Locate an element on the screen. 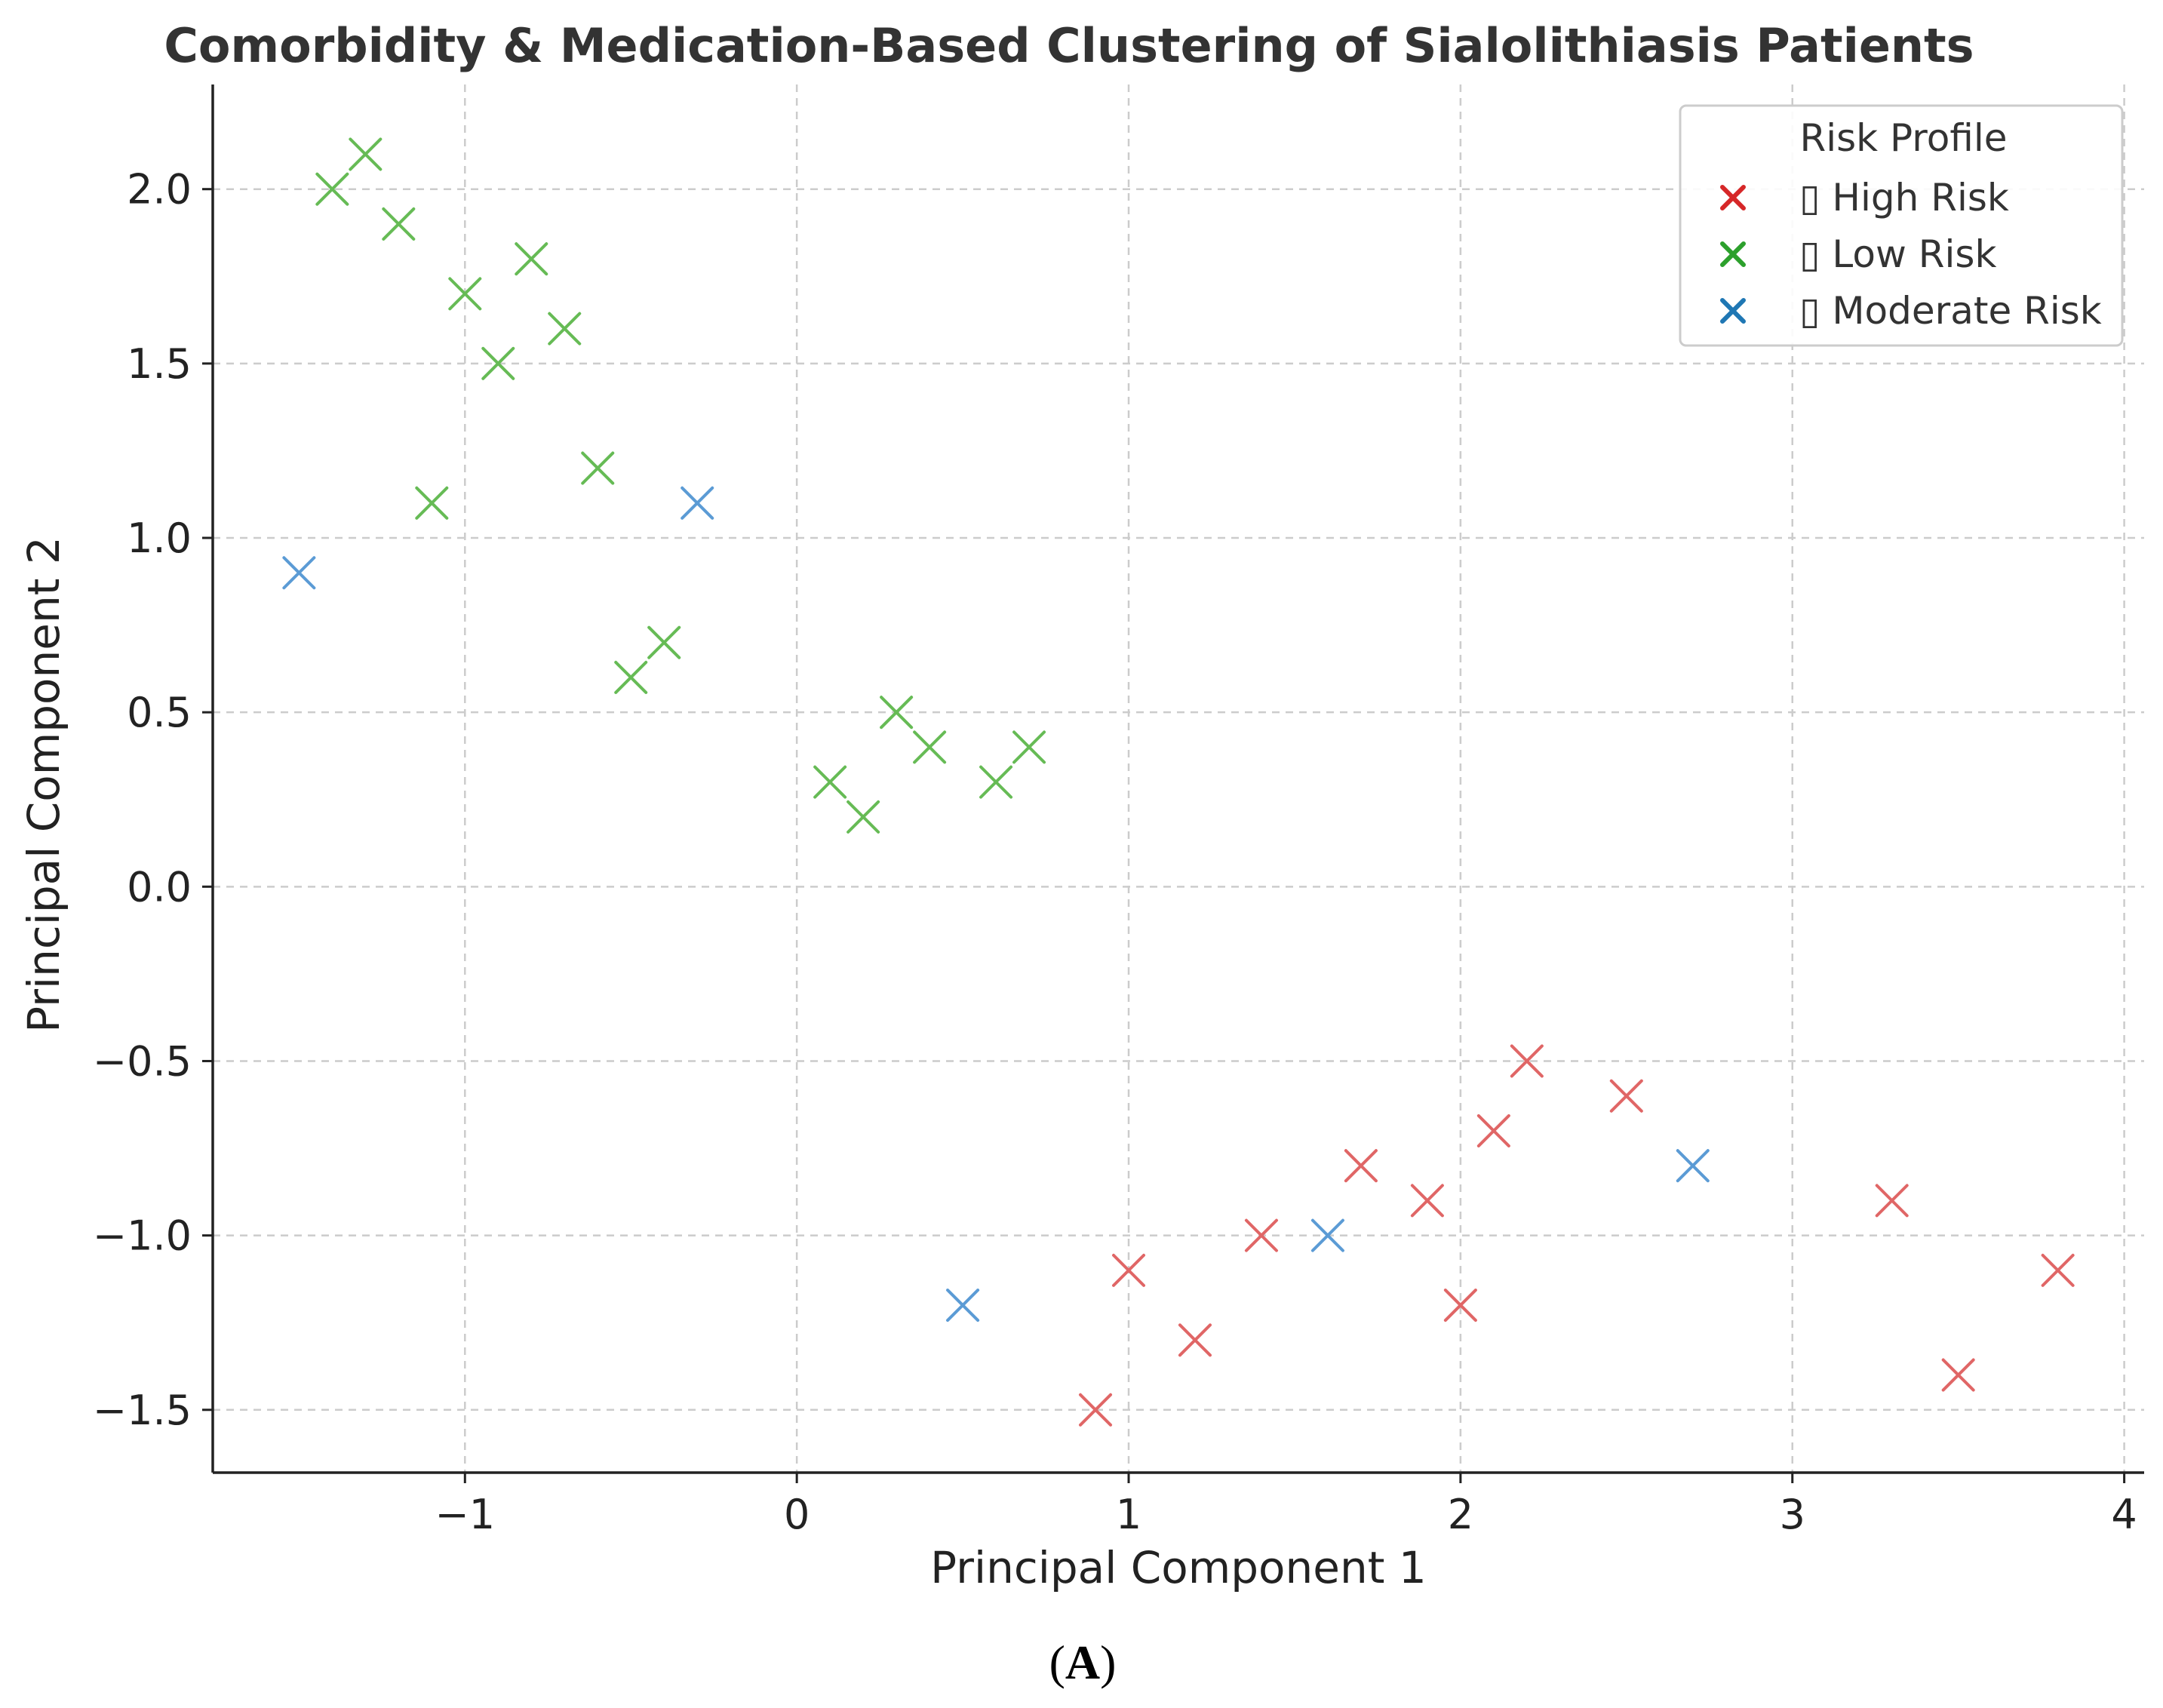 This screenshot has width=2163, height=1708. series-low-risk is located at coordinates (680, 485).